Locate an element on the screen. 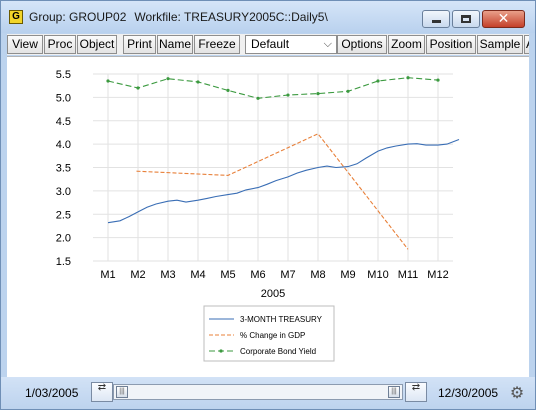  close-icon: ✕ is located at coordinates (503, 19).